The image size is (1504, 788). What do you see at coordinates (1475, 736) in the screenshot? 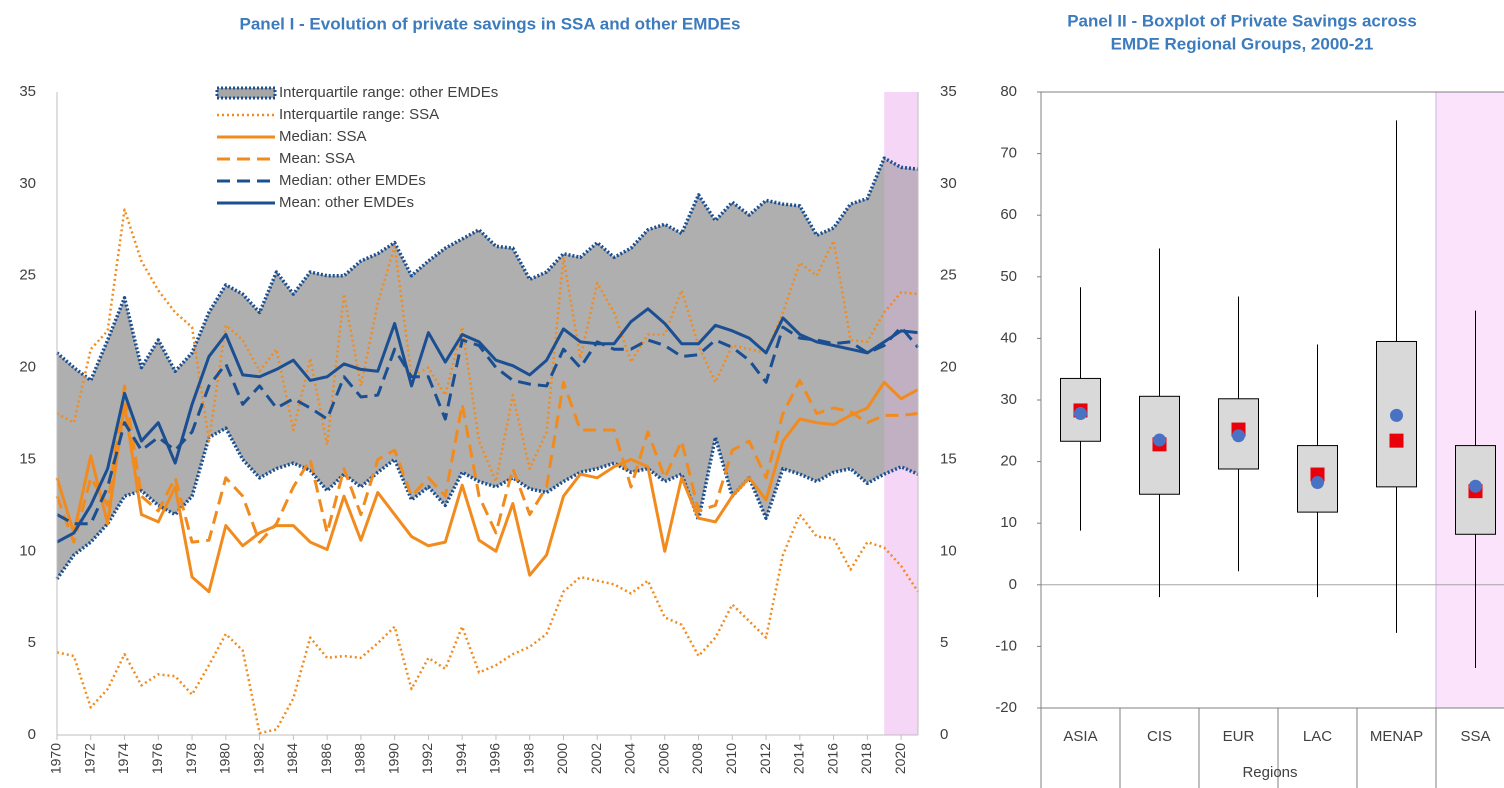
I see `category-label: SSA` at bounding box center [1475, 736].